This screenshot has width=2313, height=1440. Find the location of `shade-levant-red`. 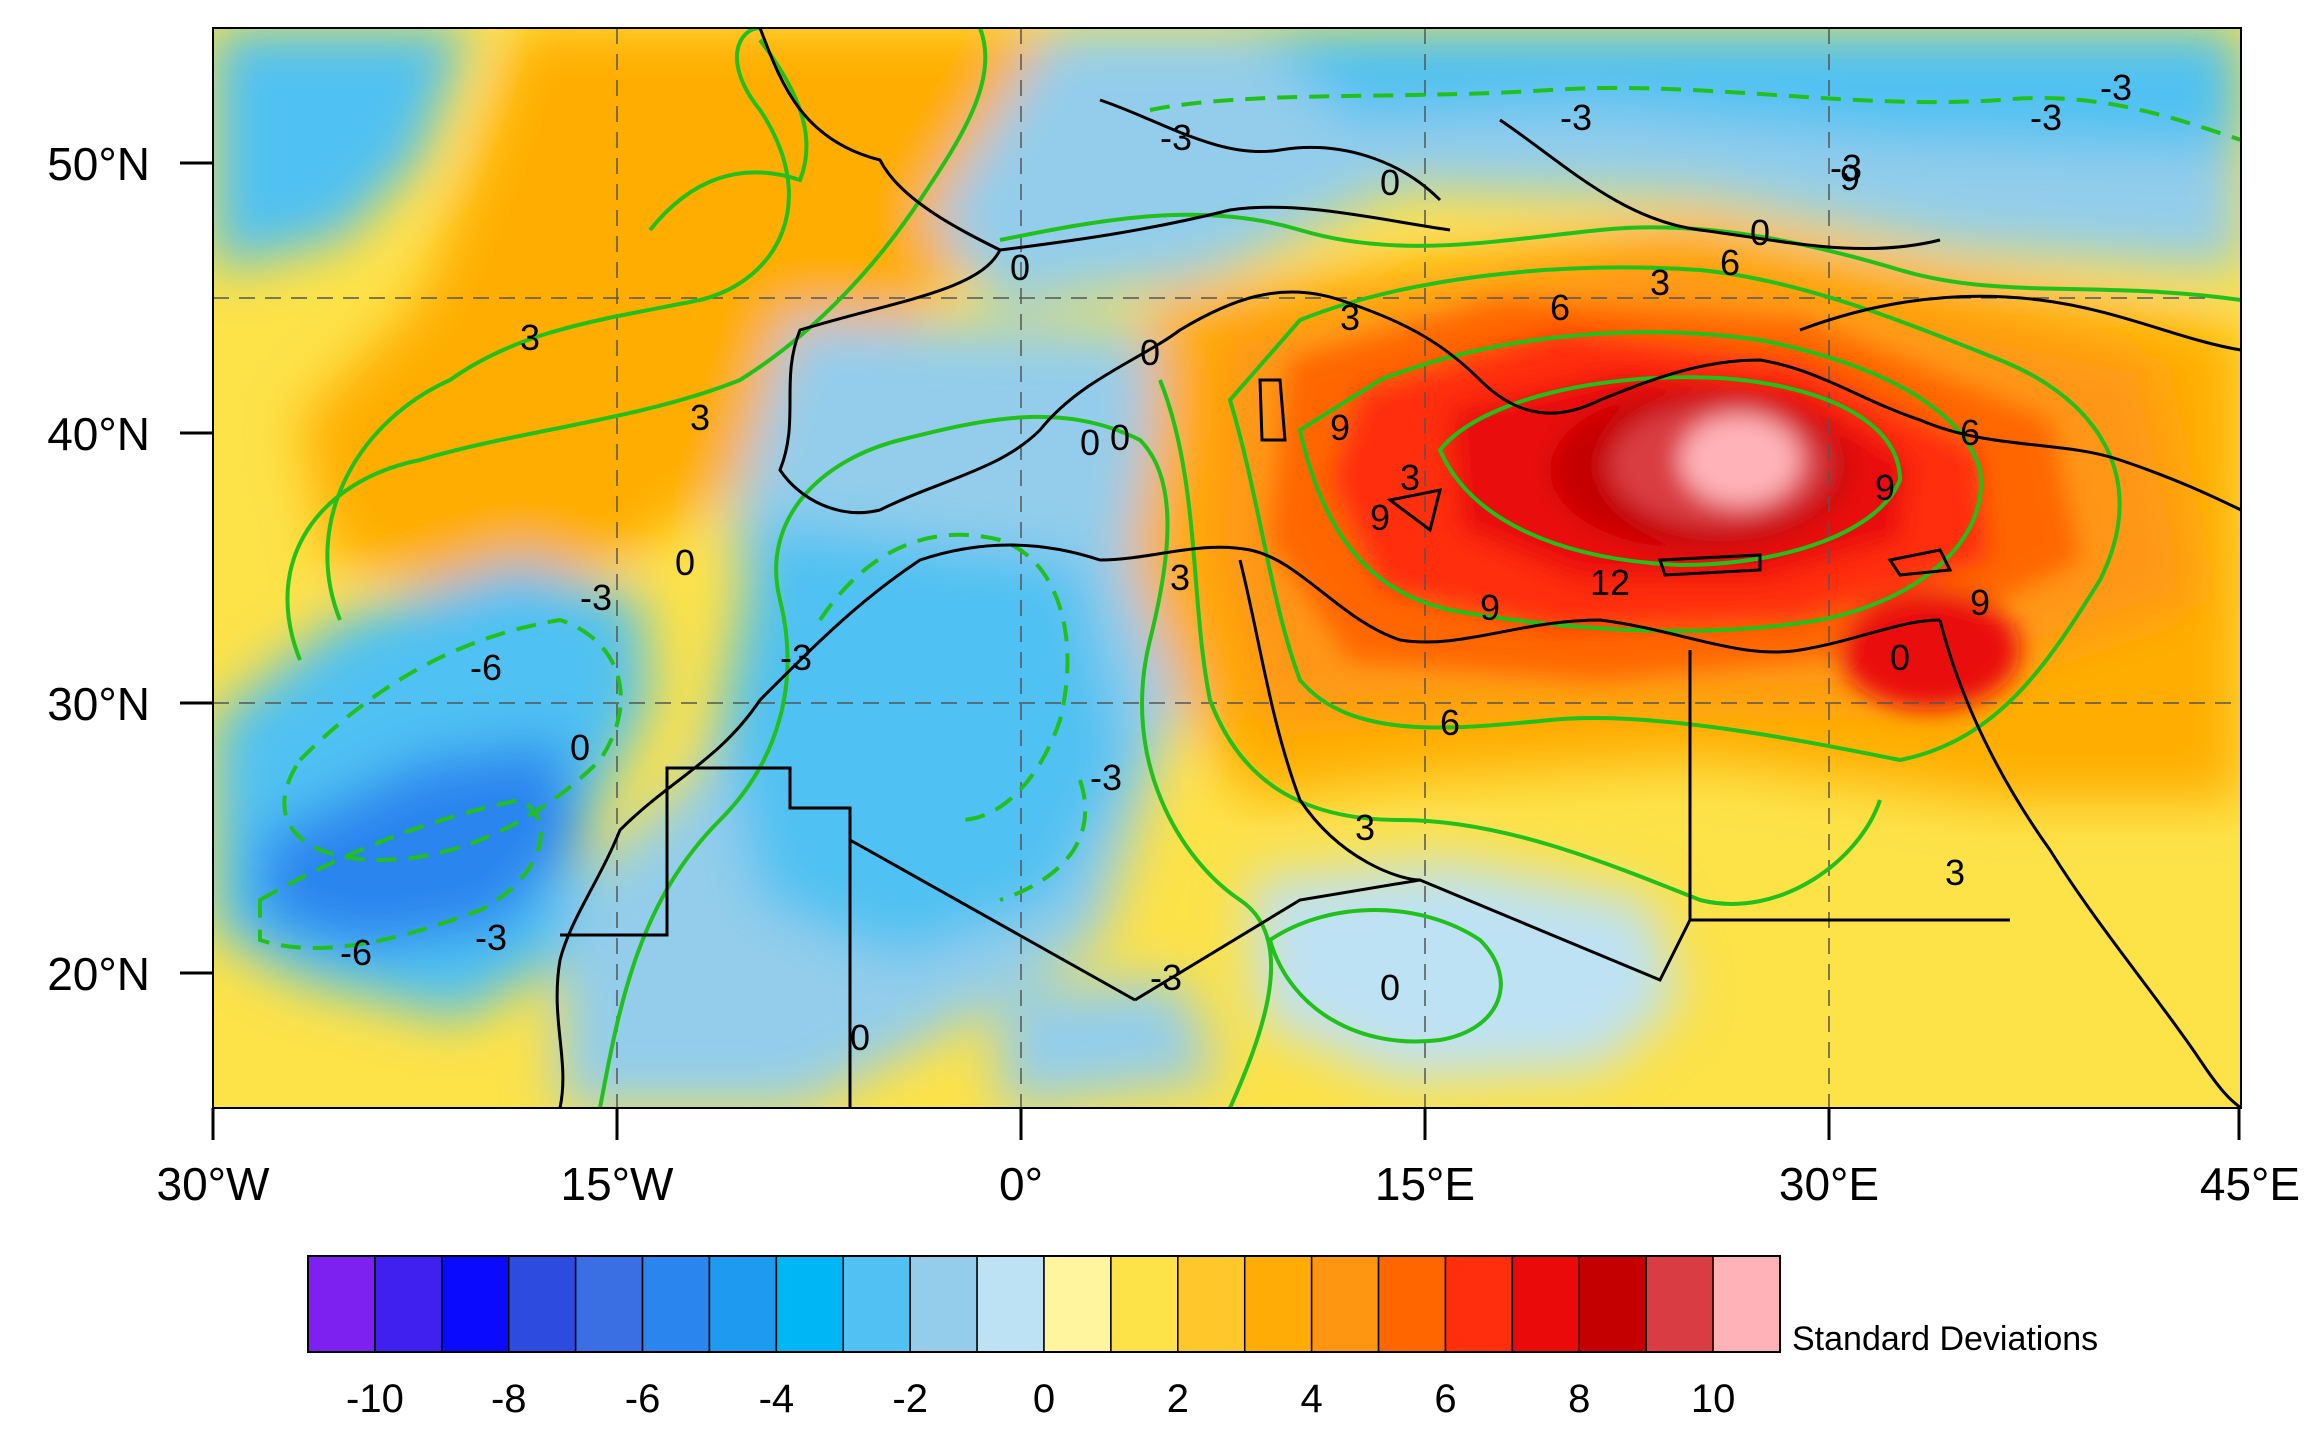

shade-levant-red is located at coordinates (1930, 650).